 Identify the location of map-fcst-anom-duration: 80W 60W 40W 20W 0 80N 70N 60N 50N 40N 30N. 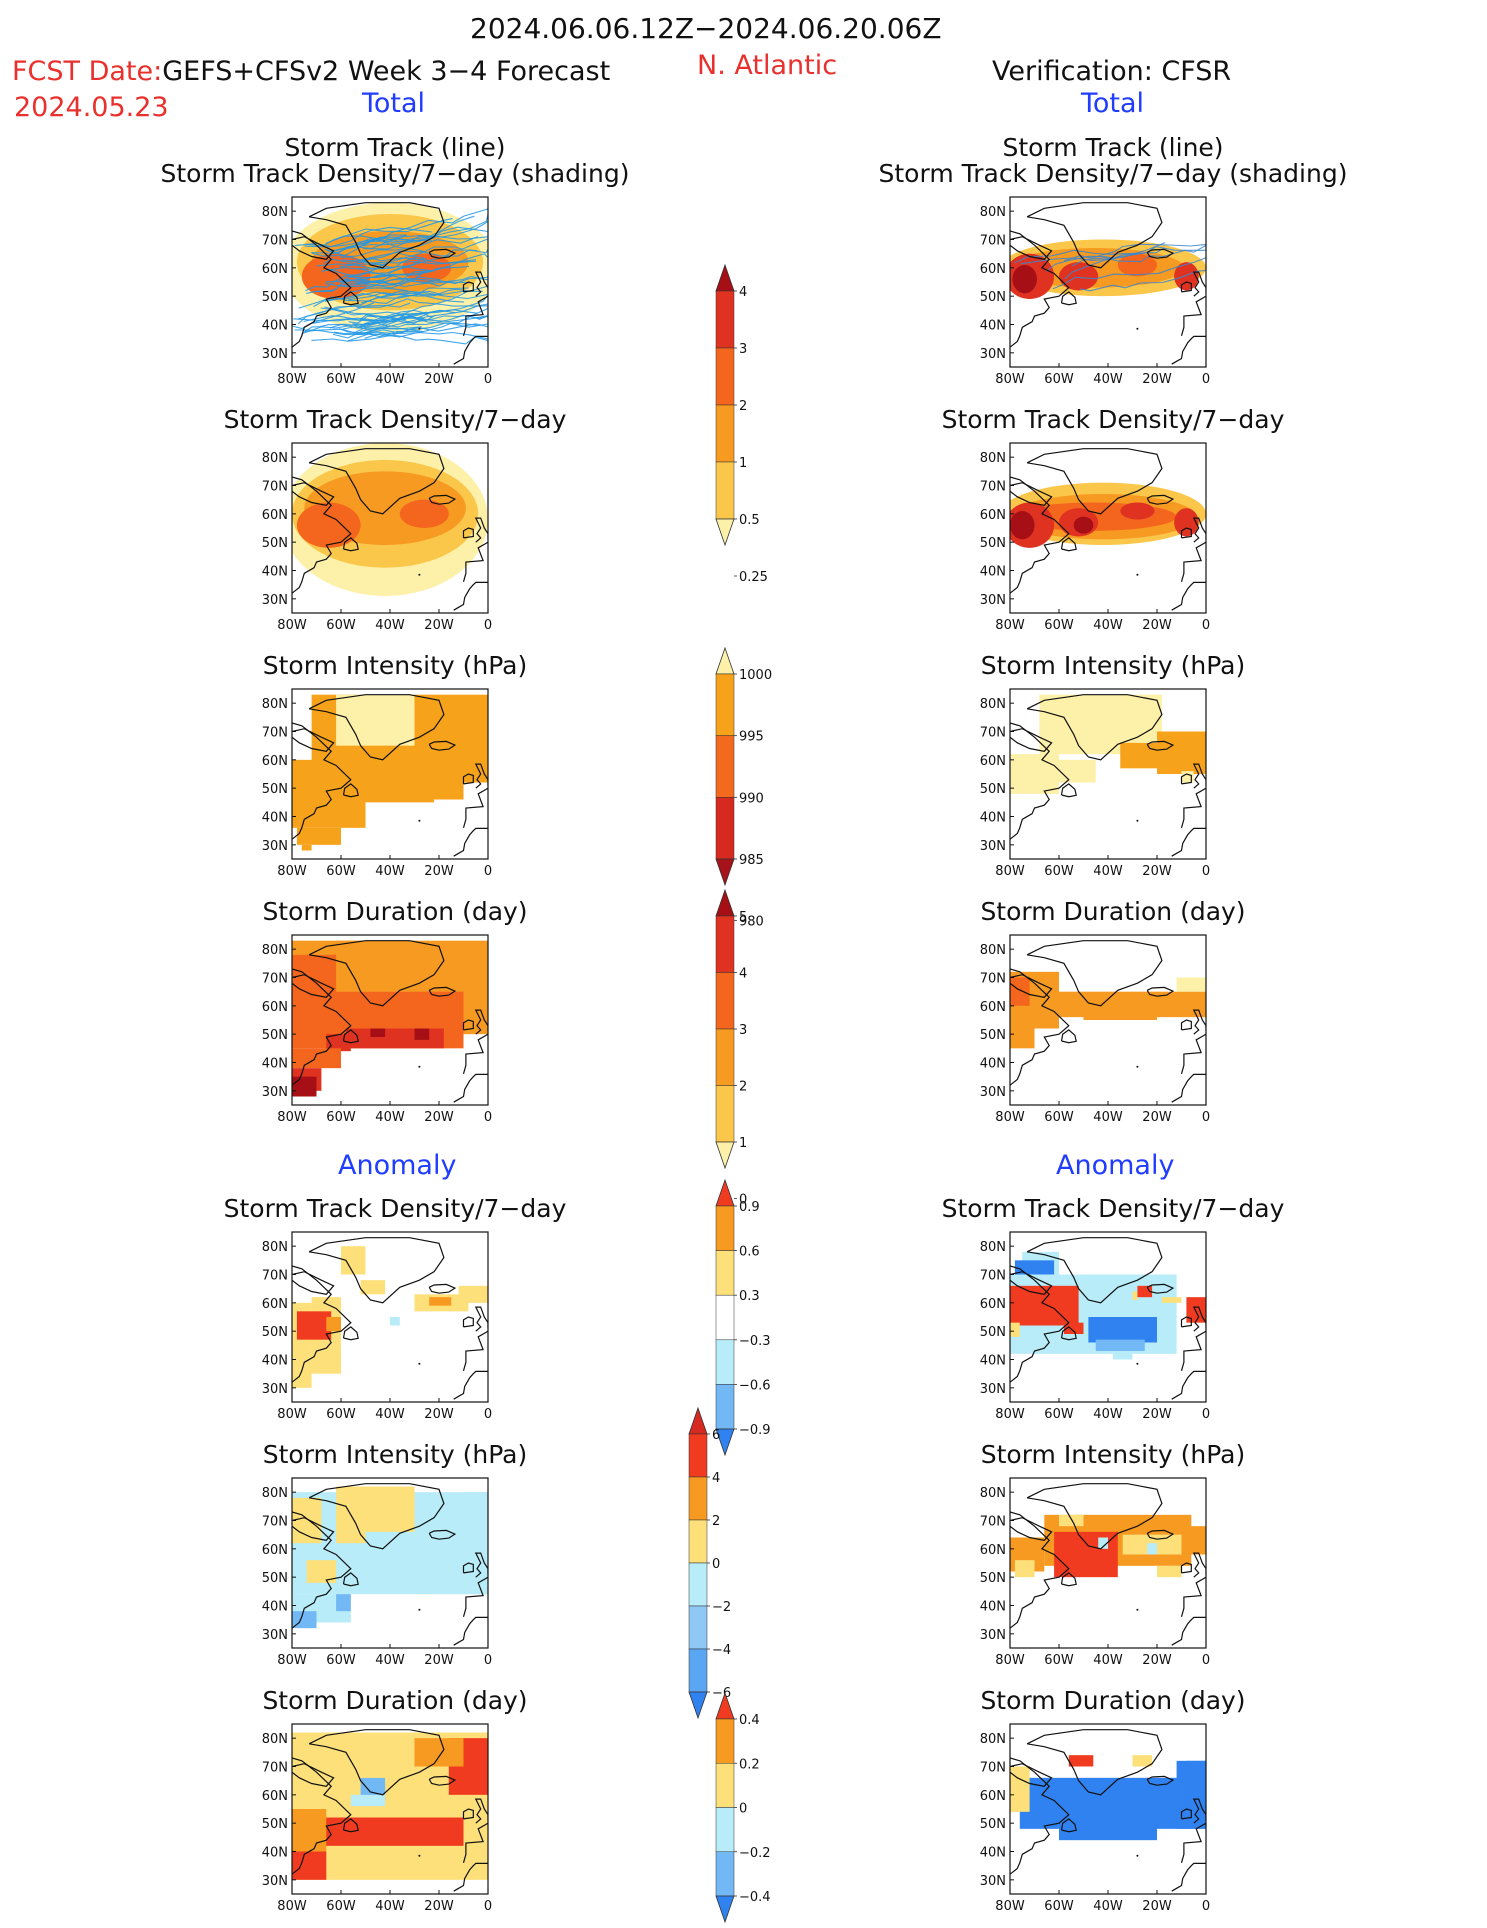
(372, 1825).